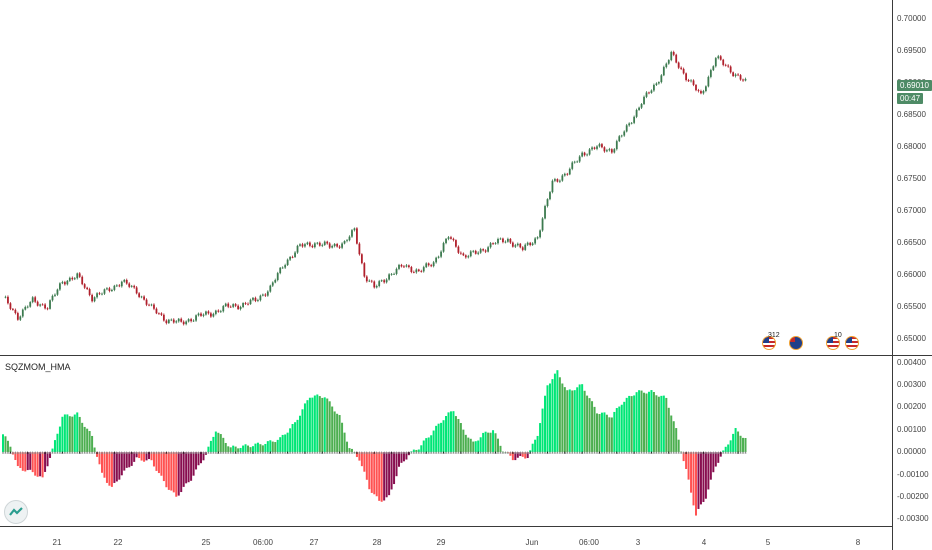  Describe the element at coordinates (16, 512) in the screenshot. I see `tradingview-logo-icon` at that location.